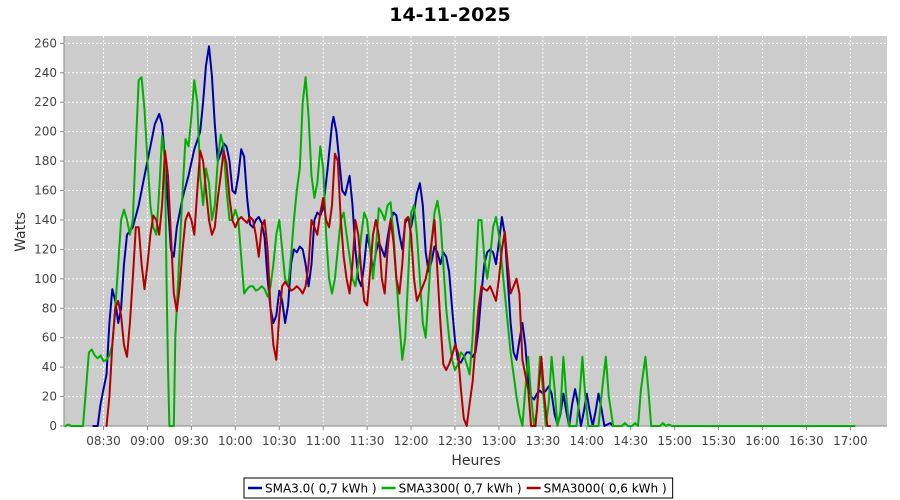  What do you see at coordinates (323, 441) in the screenshot?
I see `x-tick-label: 11:00` at bounding box center [323, 441].